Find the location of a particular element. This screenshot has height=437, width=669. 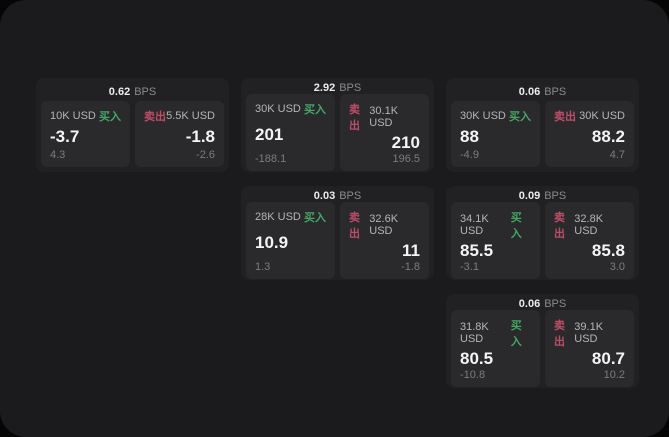

card-header: 2.92 BPS is located at coordinates (337, 88).